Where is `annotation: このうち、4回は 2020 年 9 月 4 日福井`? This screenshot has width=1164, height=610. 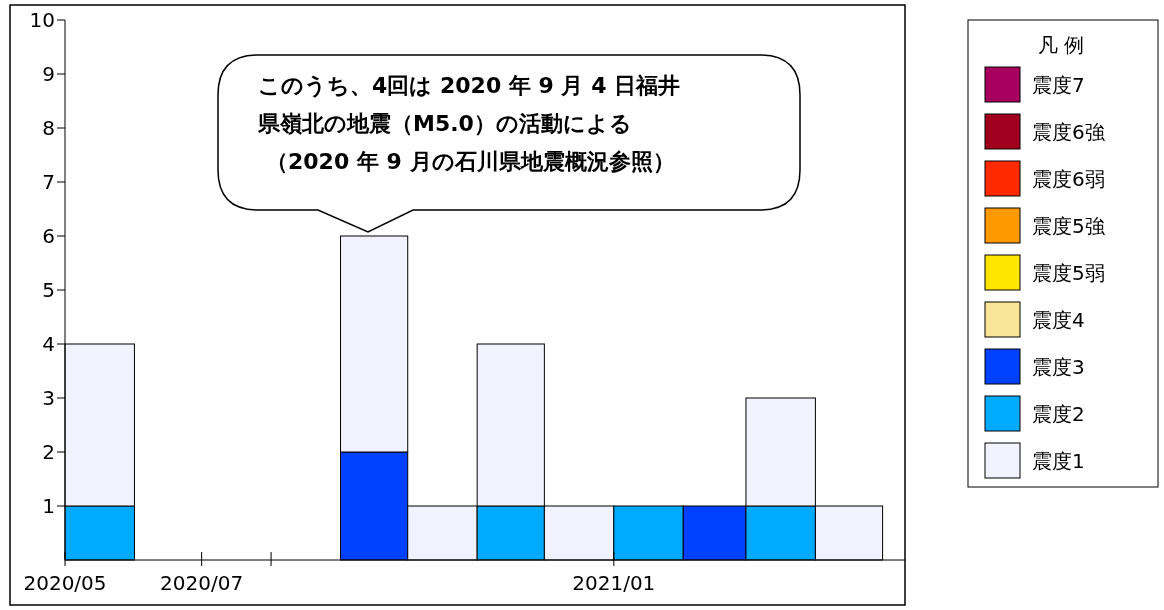
annotation: このうち、4回は 2020 年 9 月 4 日福井 is located at coordinates (469, 85).